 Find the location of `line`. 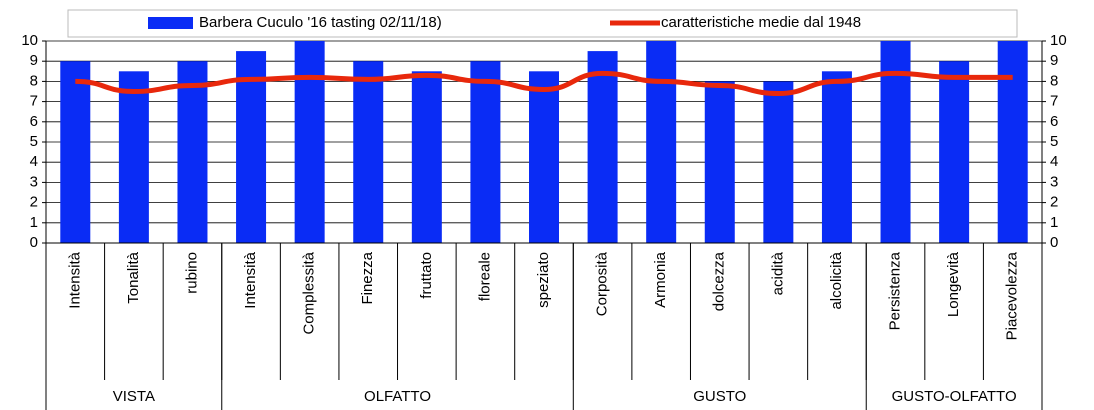

line is located at coordinates (544, 83).